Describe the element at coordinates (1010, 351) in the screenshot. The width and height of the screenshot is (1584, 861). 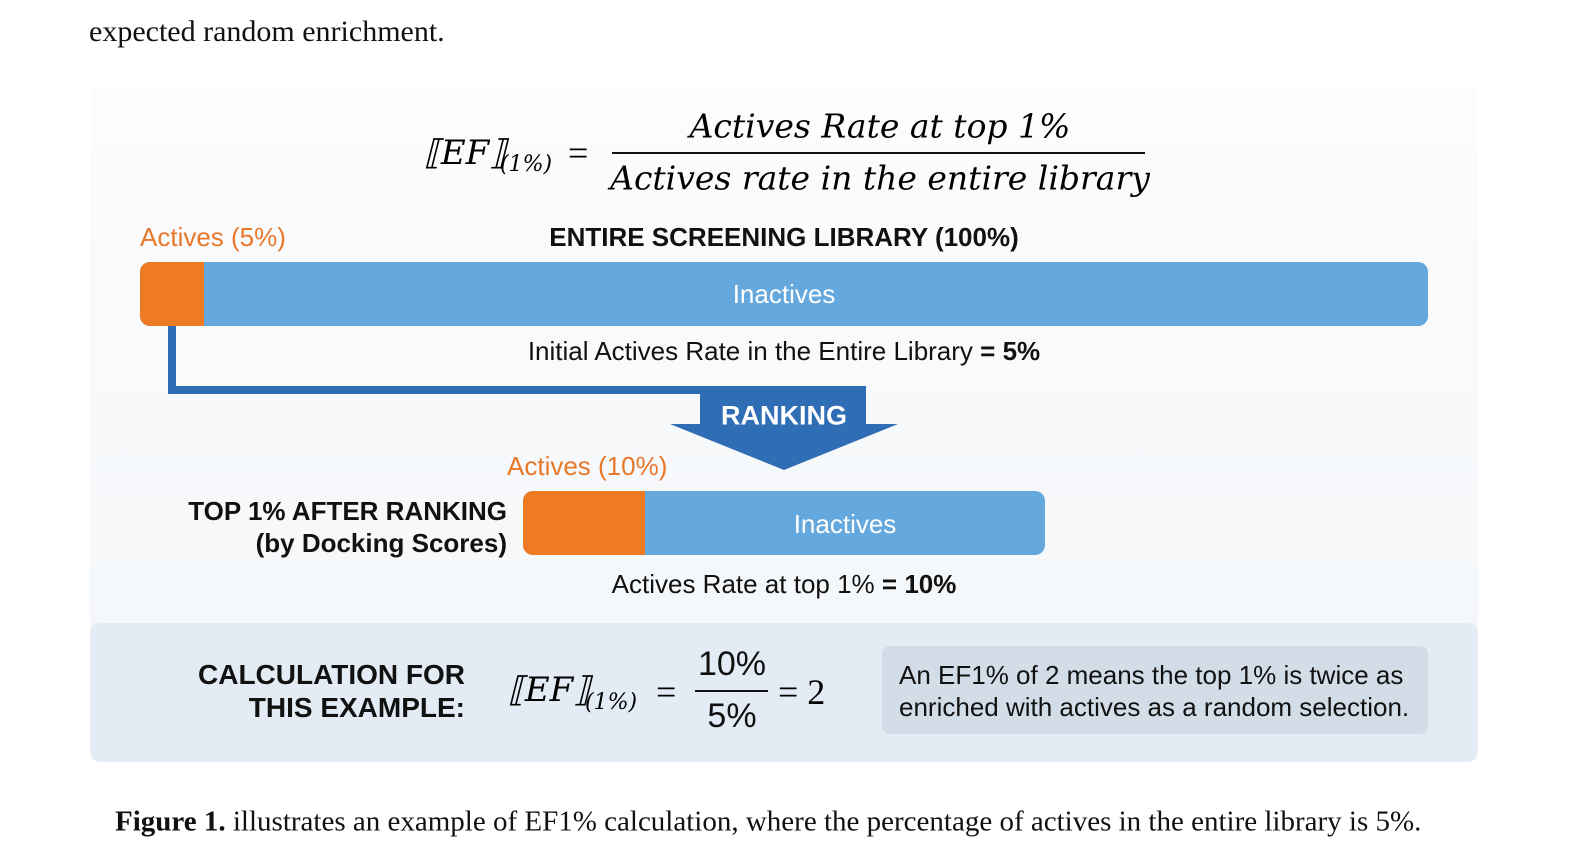
I see `rate-value: = 5%` at that location.